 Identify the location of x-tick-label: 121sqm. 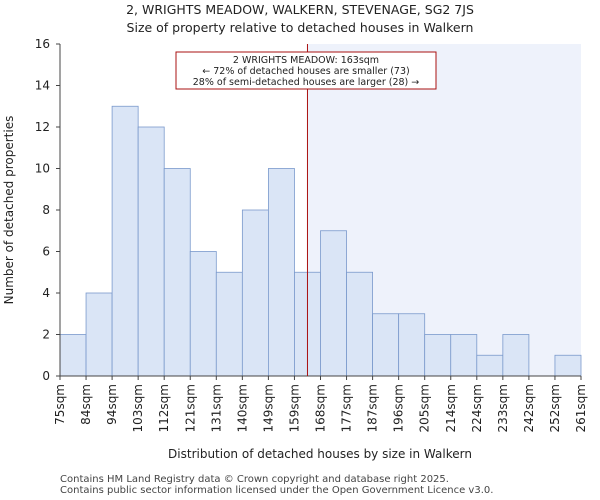
(190, 408).